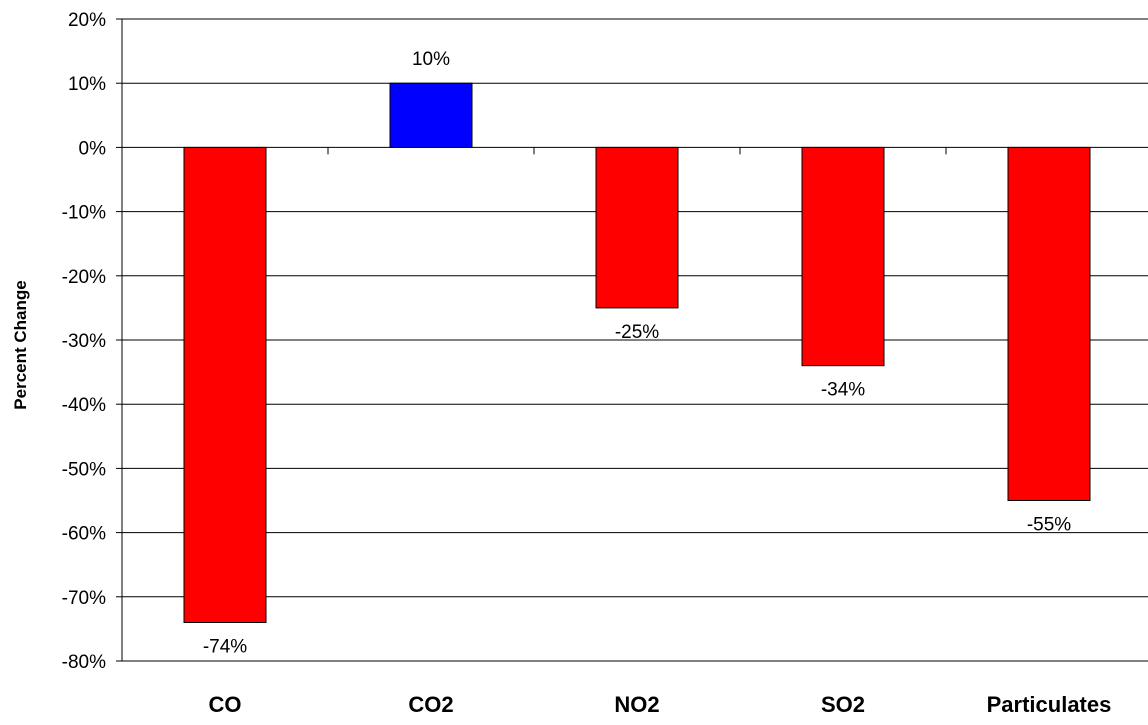 The width and height of the screenshot is (1148, 725). I want to click on y-tick-label: -70%, so click(84, 598).